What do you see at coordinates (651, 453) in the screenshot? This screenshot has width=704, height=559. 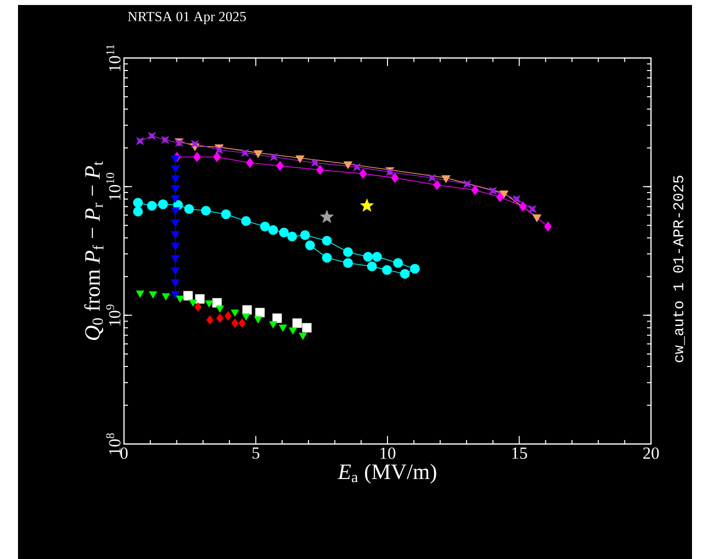 I see `x-tick-label: 20` at bounding box center [651, 453].